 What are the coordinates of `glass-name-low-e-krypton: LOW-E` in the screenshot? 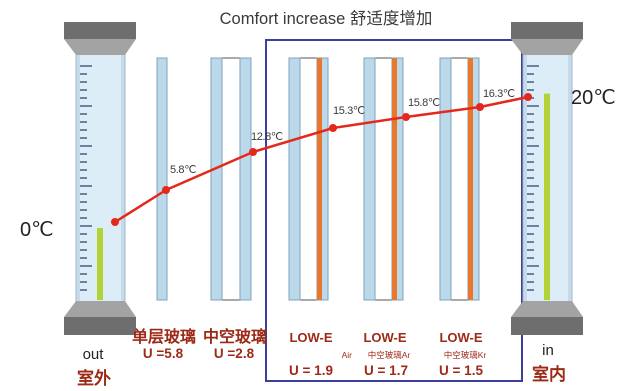 It's located at (460, 337).